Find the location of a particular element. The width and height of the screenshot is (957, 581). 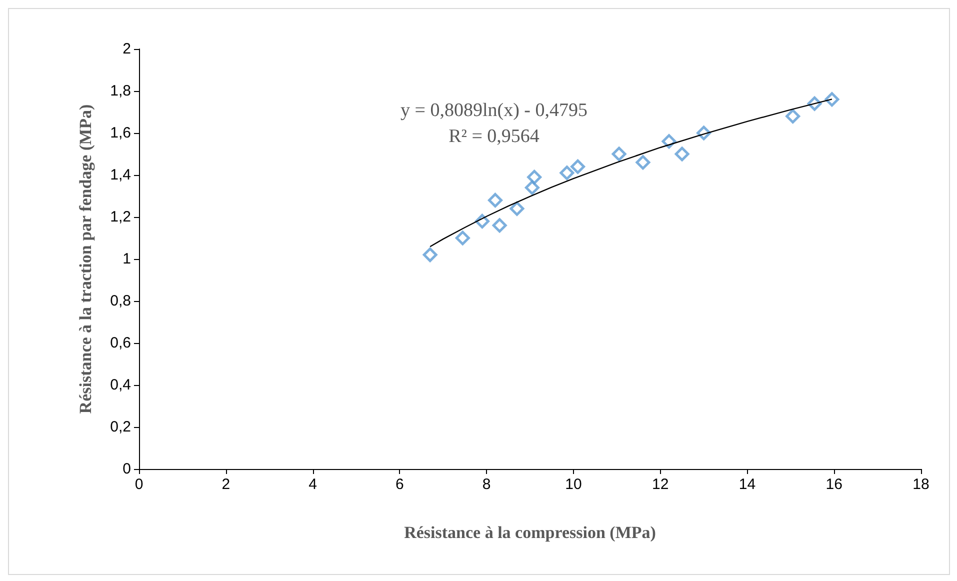

x-tick-label: 4 is located at coordinates (312, 484).